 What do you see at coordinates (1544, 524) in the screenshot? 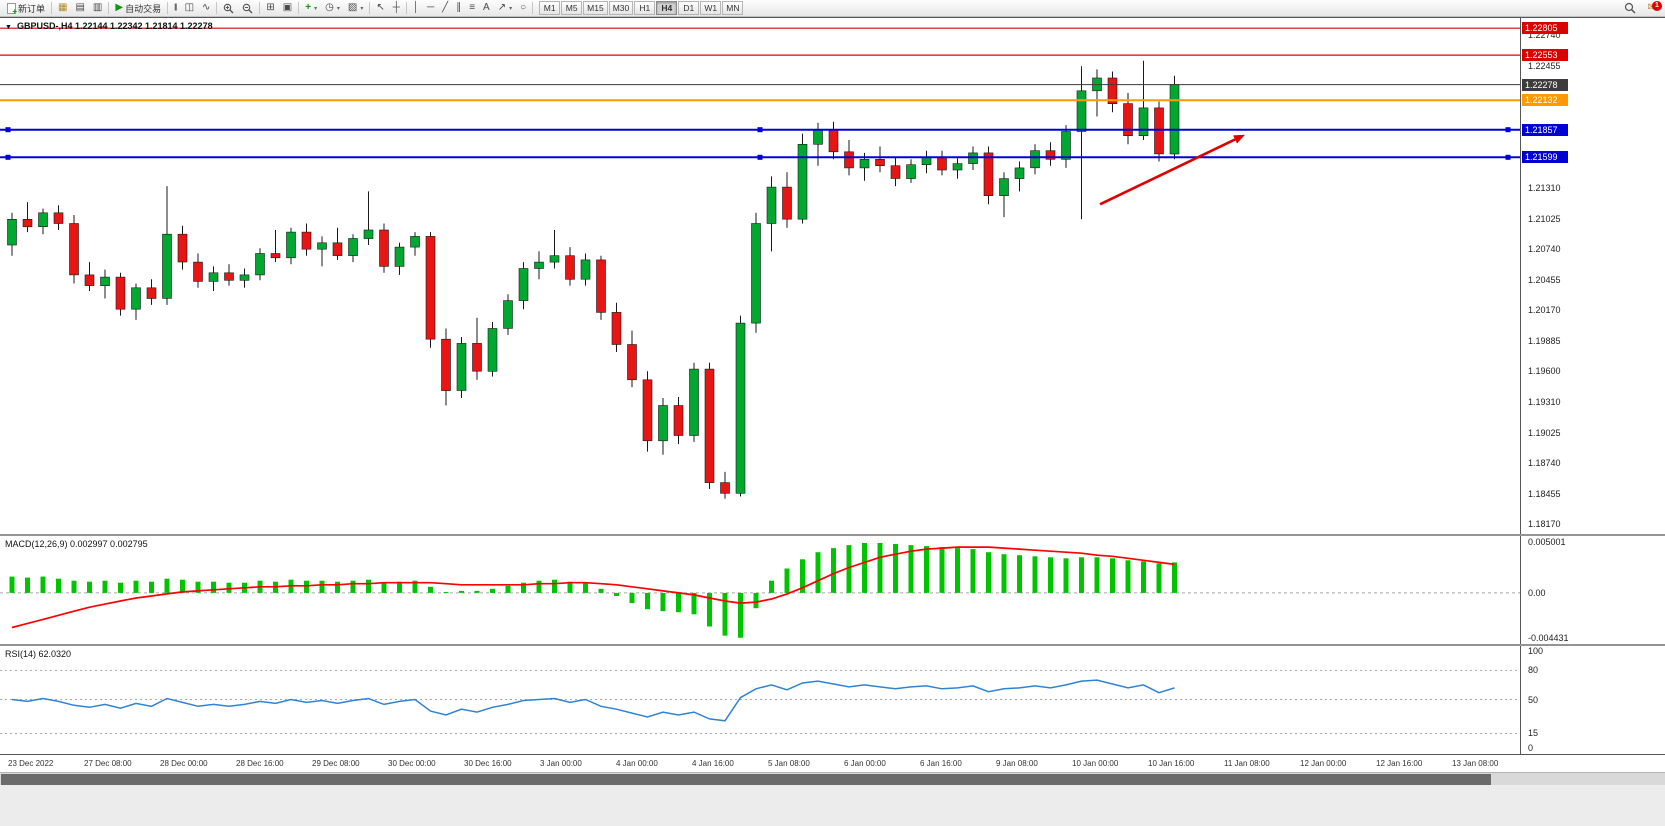
I see `price-tick-label: 1.18170` at bounding box center [1544, 524].